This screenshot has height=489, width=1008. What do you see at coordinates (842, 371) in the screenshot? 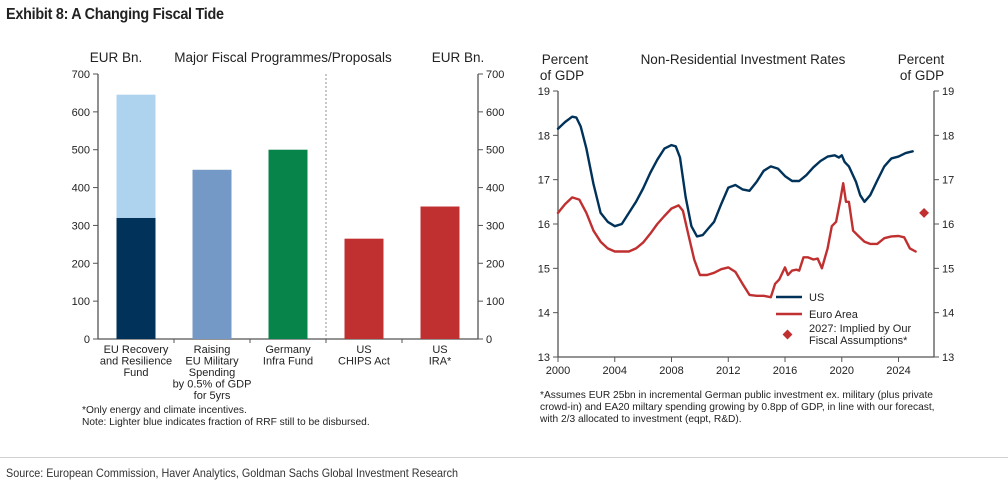
I see `line-x-tick-label: 2020` at bounding box center [842, 371].